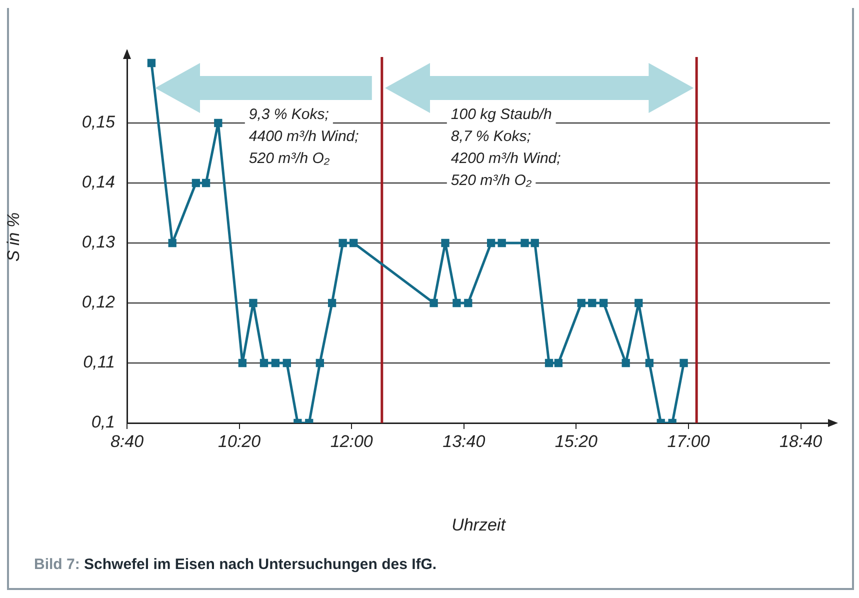 The image size is (859, 598). What do you see at coordinates (99, 122) in the screenshot?
I see `y-tick-label: 0,15` at bounding box center [99, 122].